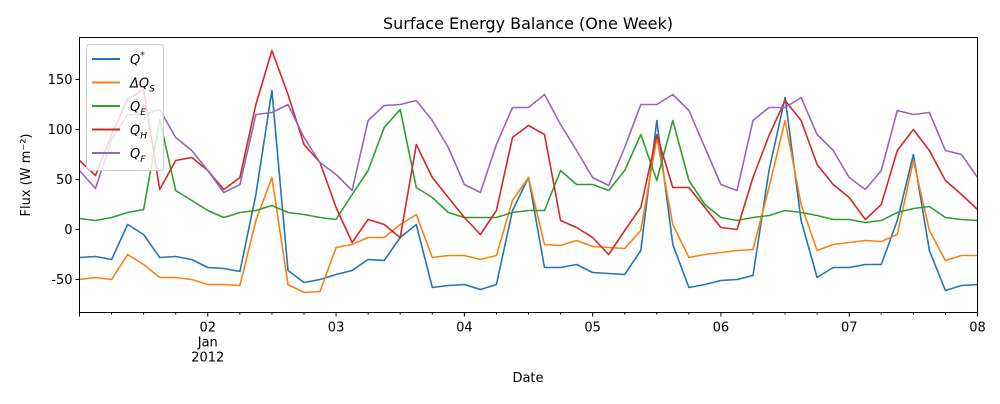 This screenshot has width=1000, height=404. What do you see at coordinates (137, 59) in the screenshot?
I see `legend-label-0: Q*` at bounding box center [137, 59].